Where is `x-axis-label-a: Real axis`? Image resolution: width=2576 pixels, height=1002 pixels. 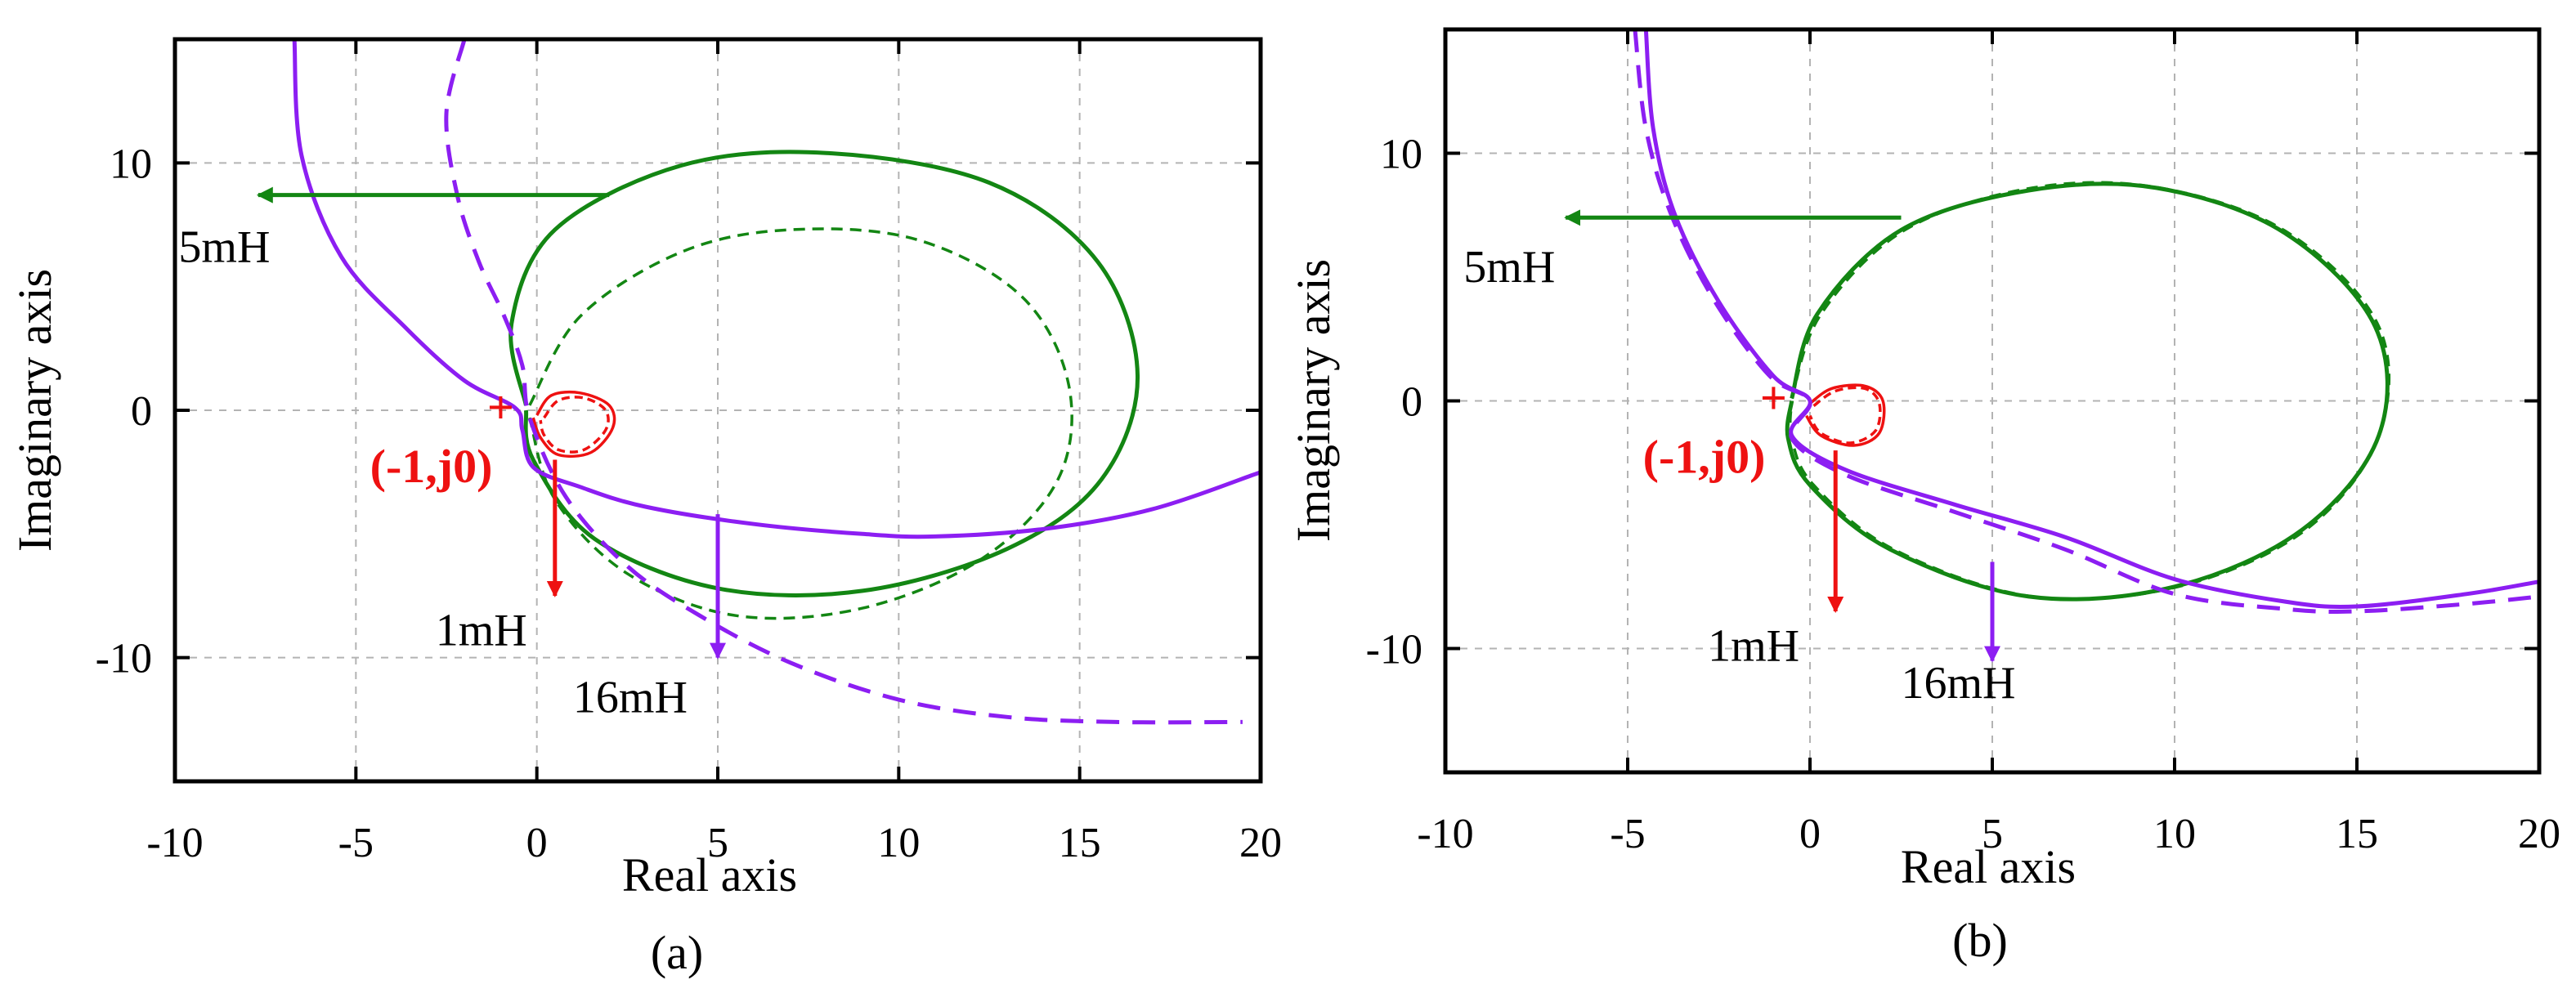
x-axis-label-a: Real axis is located at coordinates (709, 874).